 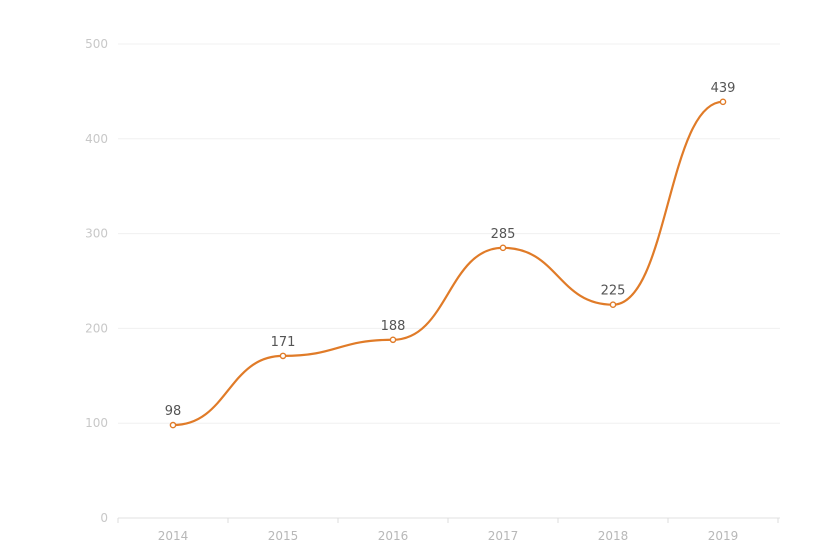 I want to click on y-axis: 0 100 200 300 400 500, so click(x=96, y=281).